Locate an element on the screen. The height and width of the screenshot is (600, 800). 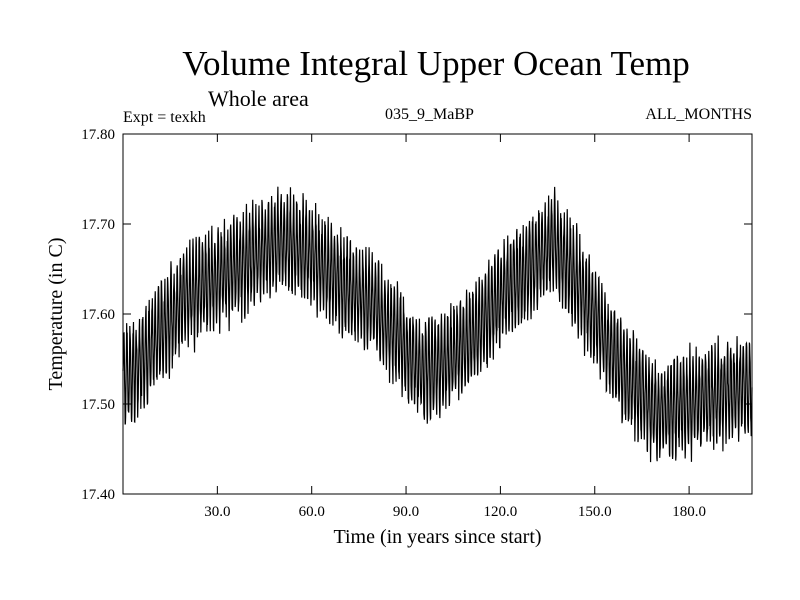
y-tick-label: 17.40 is located at coordinates (98, 495).